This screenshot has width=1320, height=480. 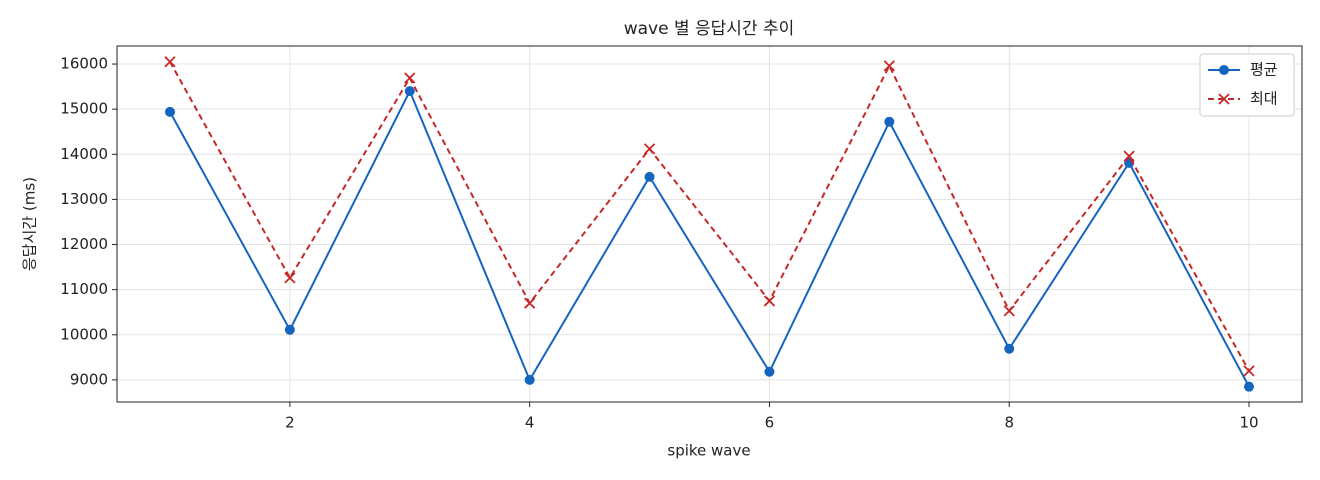 I want to click on y-tick-label: 10000, so click(x=84, y=334).